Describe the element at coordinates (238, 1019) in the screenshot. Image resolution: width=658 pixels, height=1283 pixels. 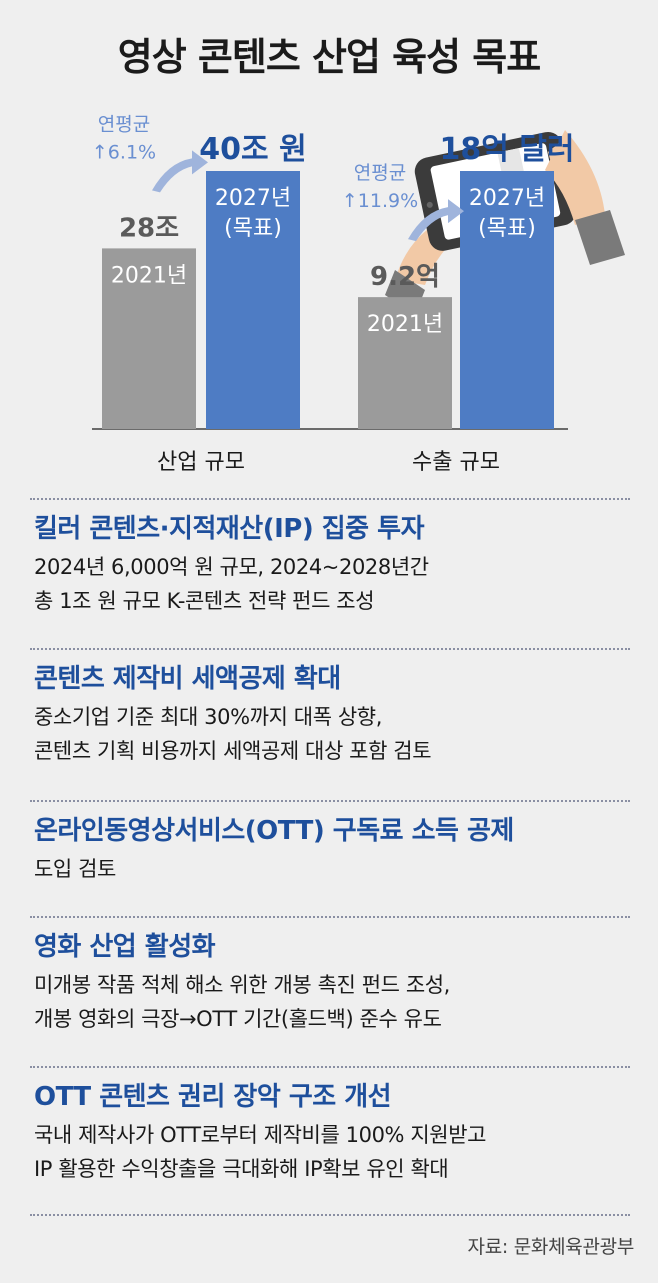
I see `section-text: 개봉 영화의 극장→OTT 기간(홀드백) 준수 유도` at that location.